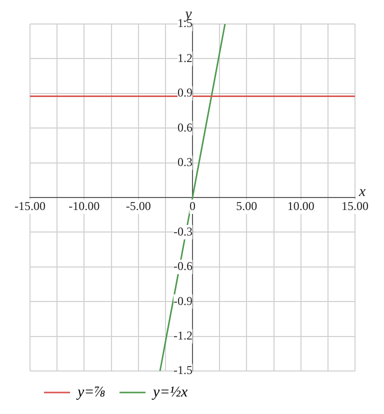 The image size is (384, 414). I want to click on x-tick-label: -5.00, so click(138, 205).